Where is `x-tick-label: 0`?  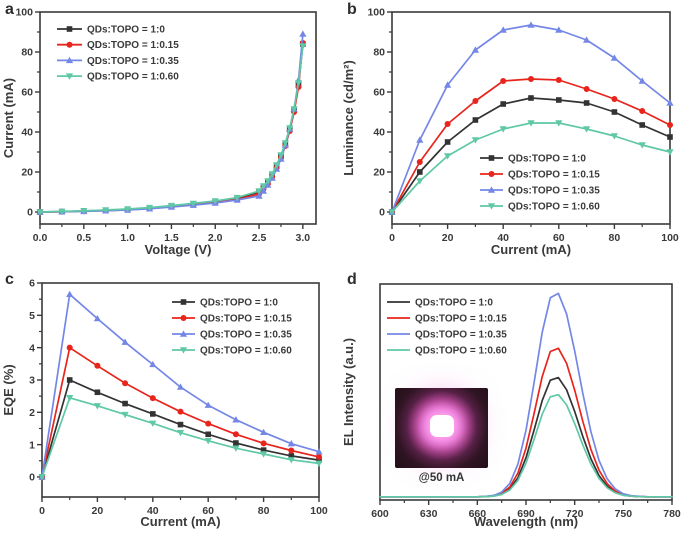
x-tick-label: 0 is located at coordinates (392, 238).